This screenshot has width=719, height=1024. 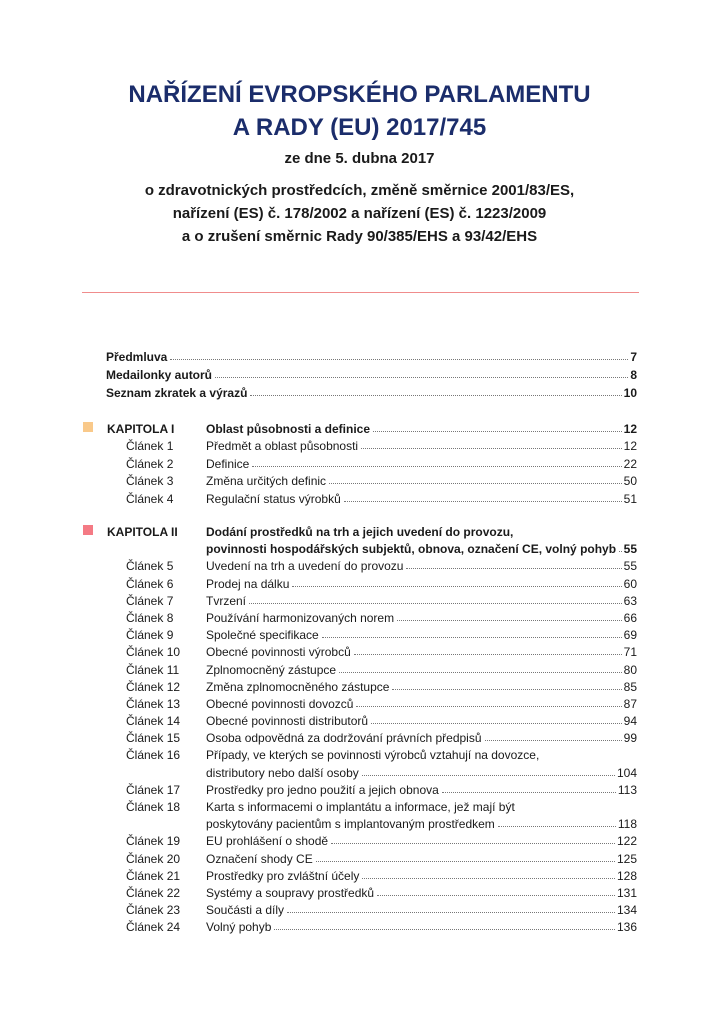 I want to click on article-entry: Článek 2 Definice 22, so click(x=359, y=462).